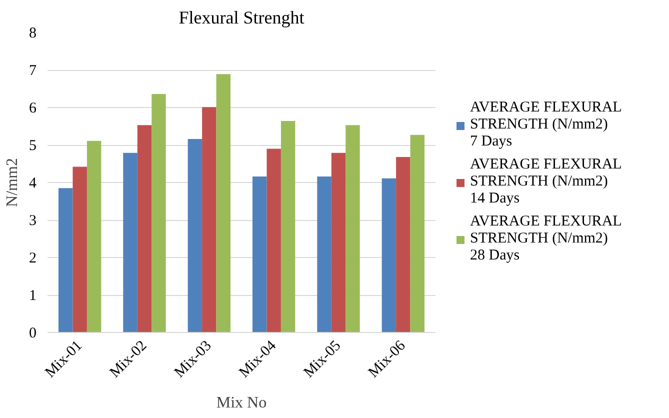 The image size is (669, 418). What do you see at coordinates (33, 108) in the screenshot?
I see `y-tick-label: 6` at bounding box center [33, 108].